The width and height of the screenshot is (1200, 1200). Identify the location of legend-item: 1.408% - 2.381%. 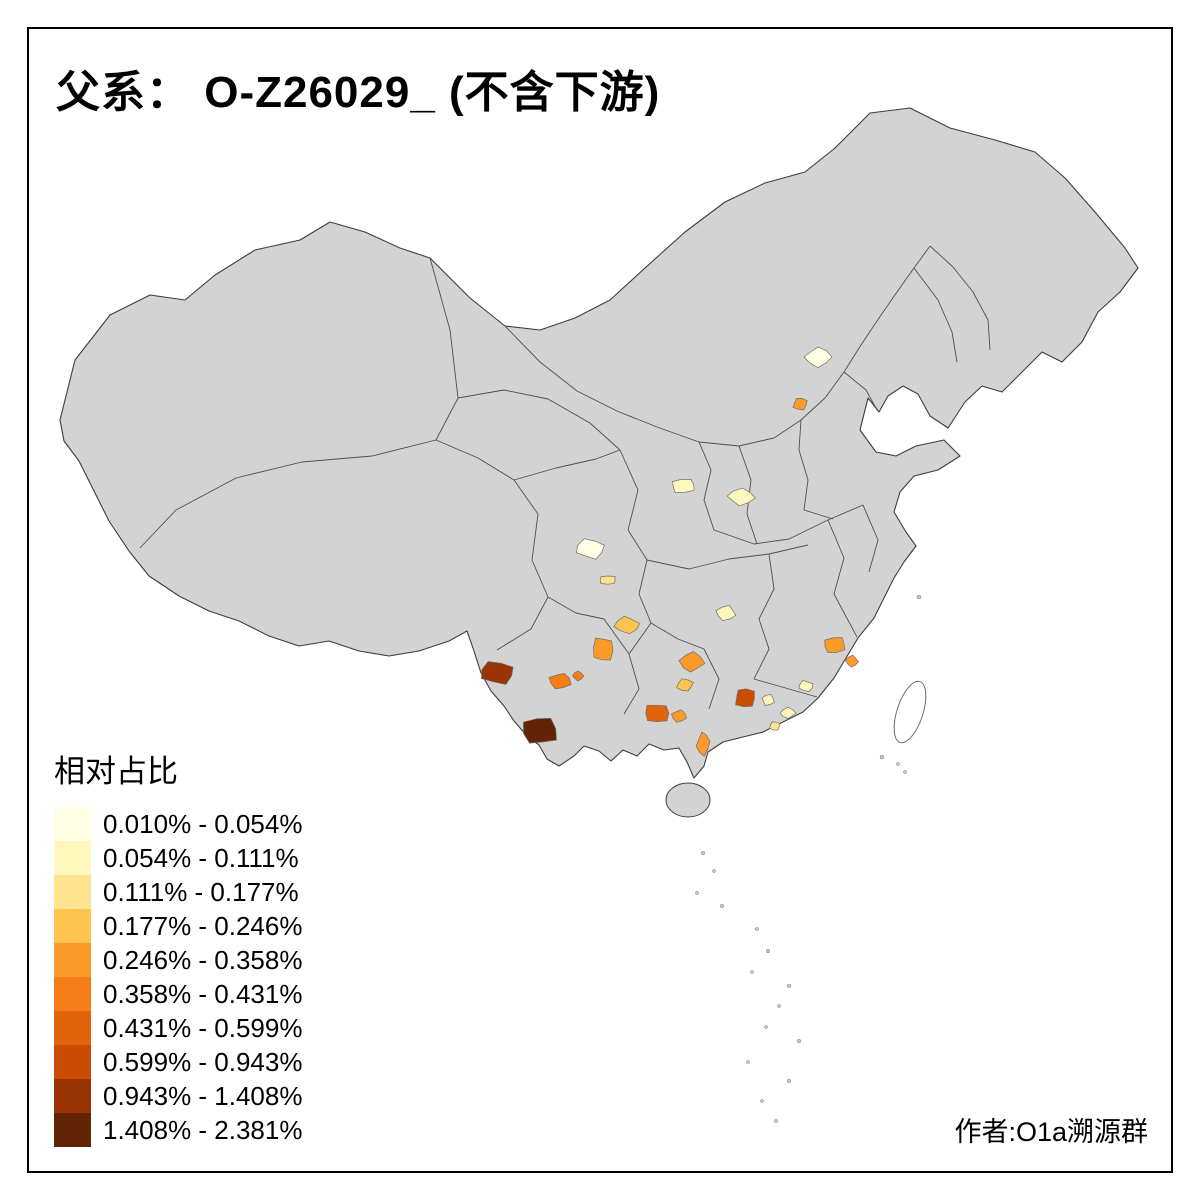
(178, 1130).